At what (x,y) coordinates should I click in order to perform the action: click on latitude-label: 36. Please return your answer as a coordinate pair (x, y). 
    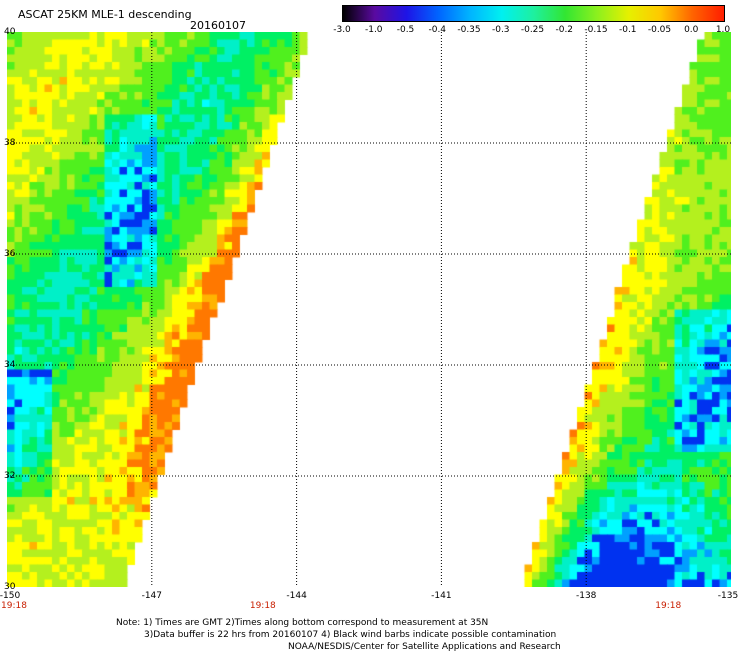
    Looking at the image, I should click on (10, 254).